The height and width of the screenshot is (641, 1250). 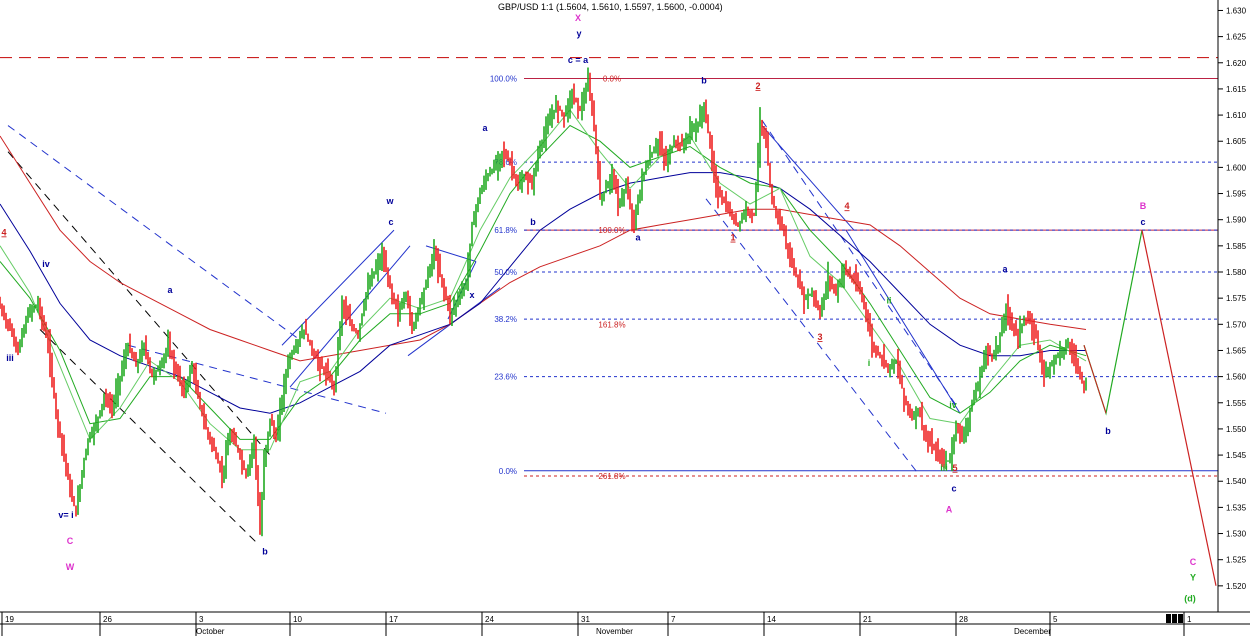 What do you see at coordinates (954, 468) in the screenshot?
I see `wave-label: 5` at bounding box center [954, 468].